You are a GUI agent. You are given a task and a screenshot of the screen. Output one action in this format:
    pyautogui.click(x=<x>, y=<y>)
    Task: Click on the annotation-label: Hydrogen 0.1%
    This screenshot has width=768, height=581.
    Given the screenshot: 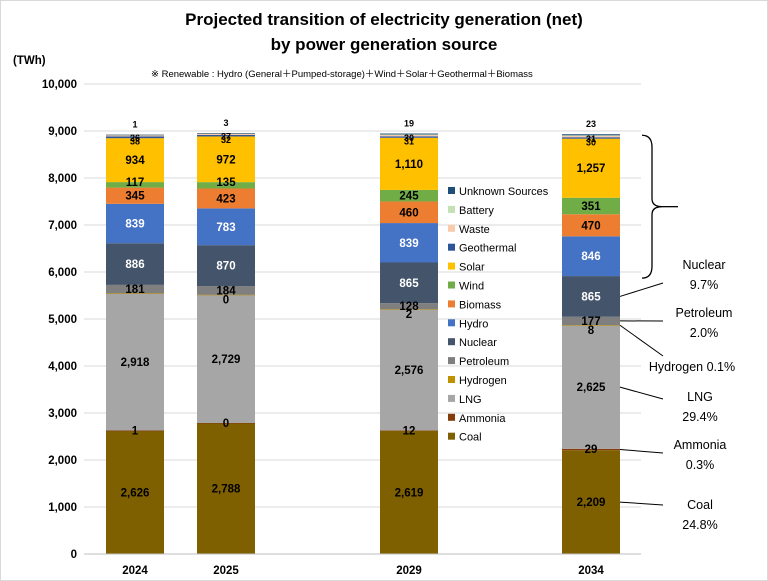 What is the action you would take?
    pyautogui.click(x=692, y=367)
    